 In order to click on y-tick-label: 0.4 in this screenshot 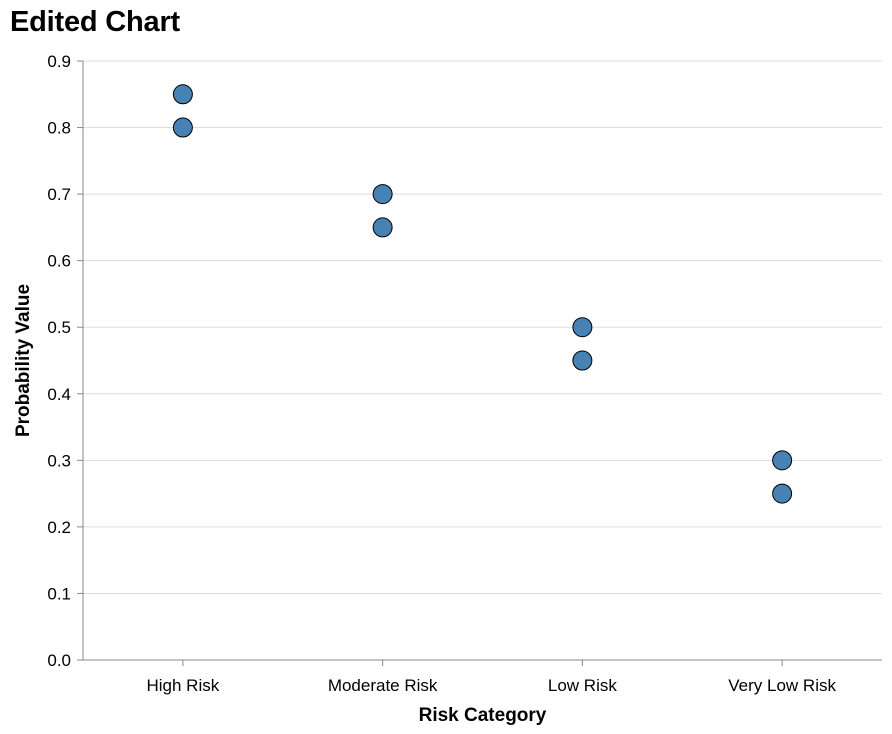, I will do `click(59, 394)`.